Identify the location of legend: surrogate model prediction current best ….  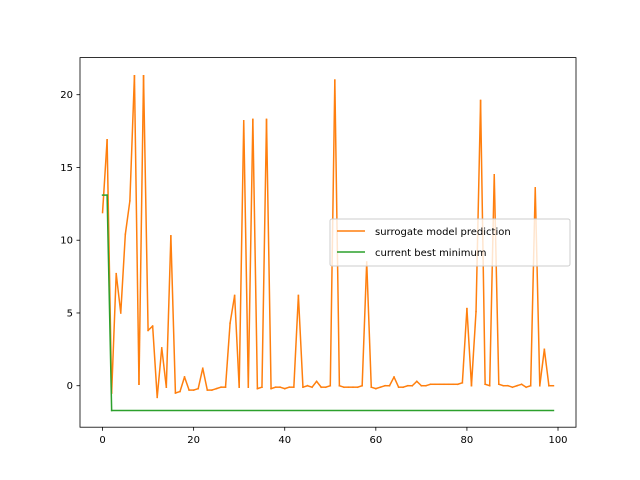
(450, 242).